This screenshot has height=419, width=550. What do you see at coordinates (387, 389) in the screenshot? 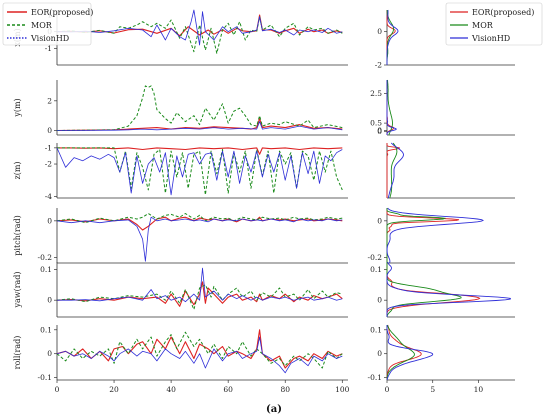
I see `density-x-tick-label: 0` at bounding box center [387, 389].